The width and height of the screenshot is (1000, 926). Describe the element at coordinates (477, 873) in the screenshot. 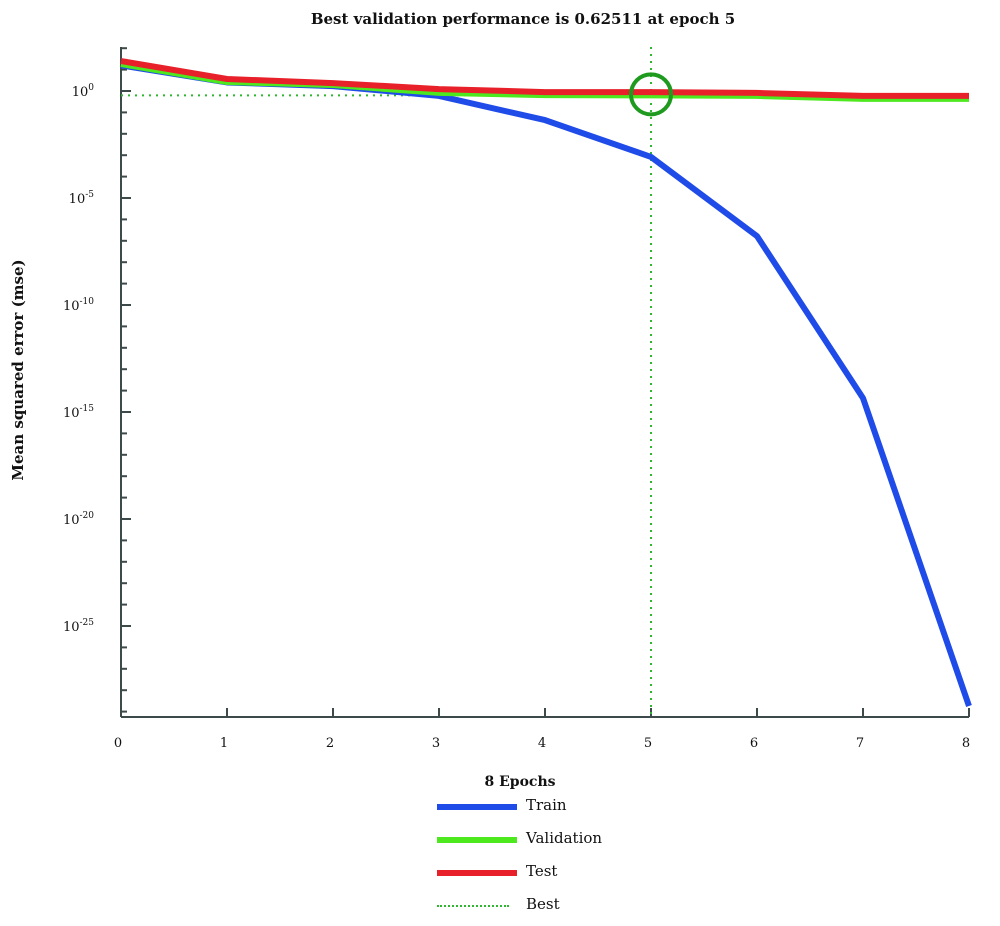

I see `legend-swatch-test` at that location.